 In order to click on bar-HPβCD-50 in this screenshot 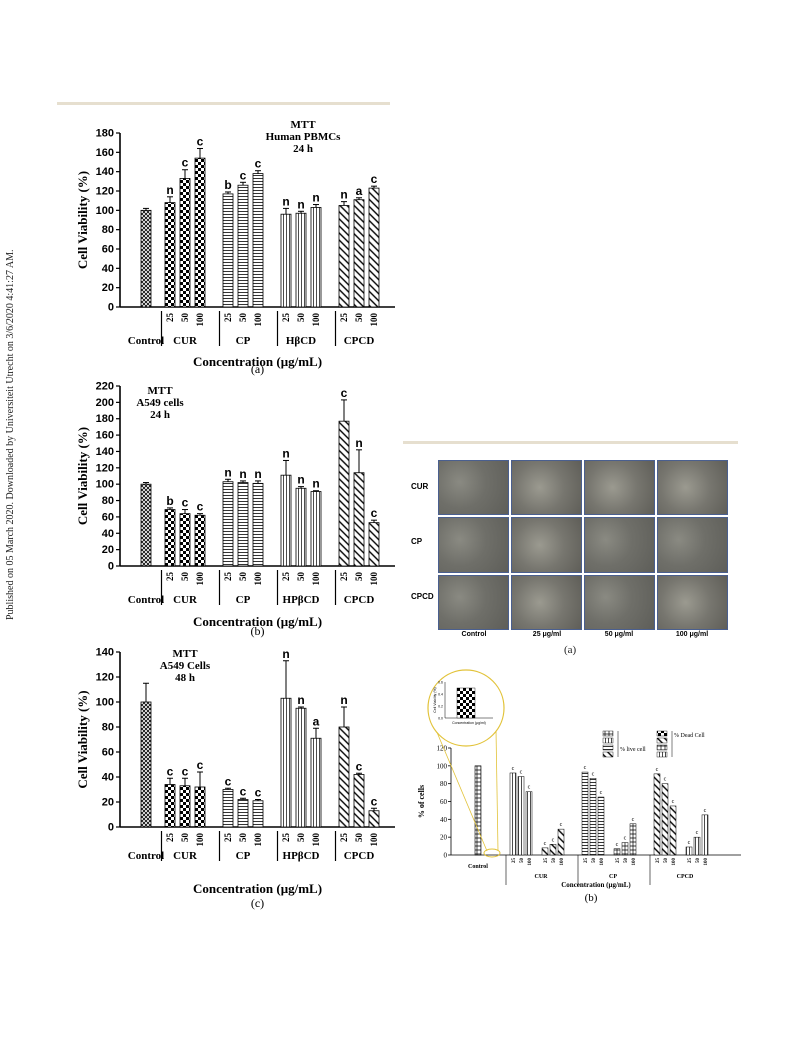, I will do `click(301, 767)`.